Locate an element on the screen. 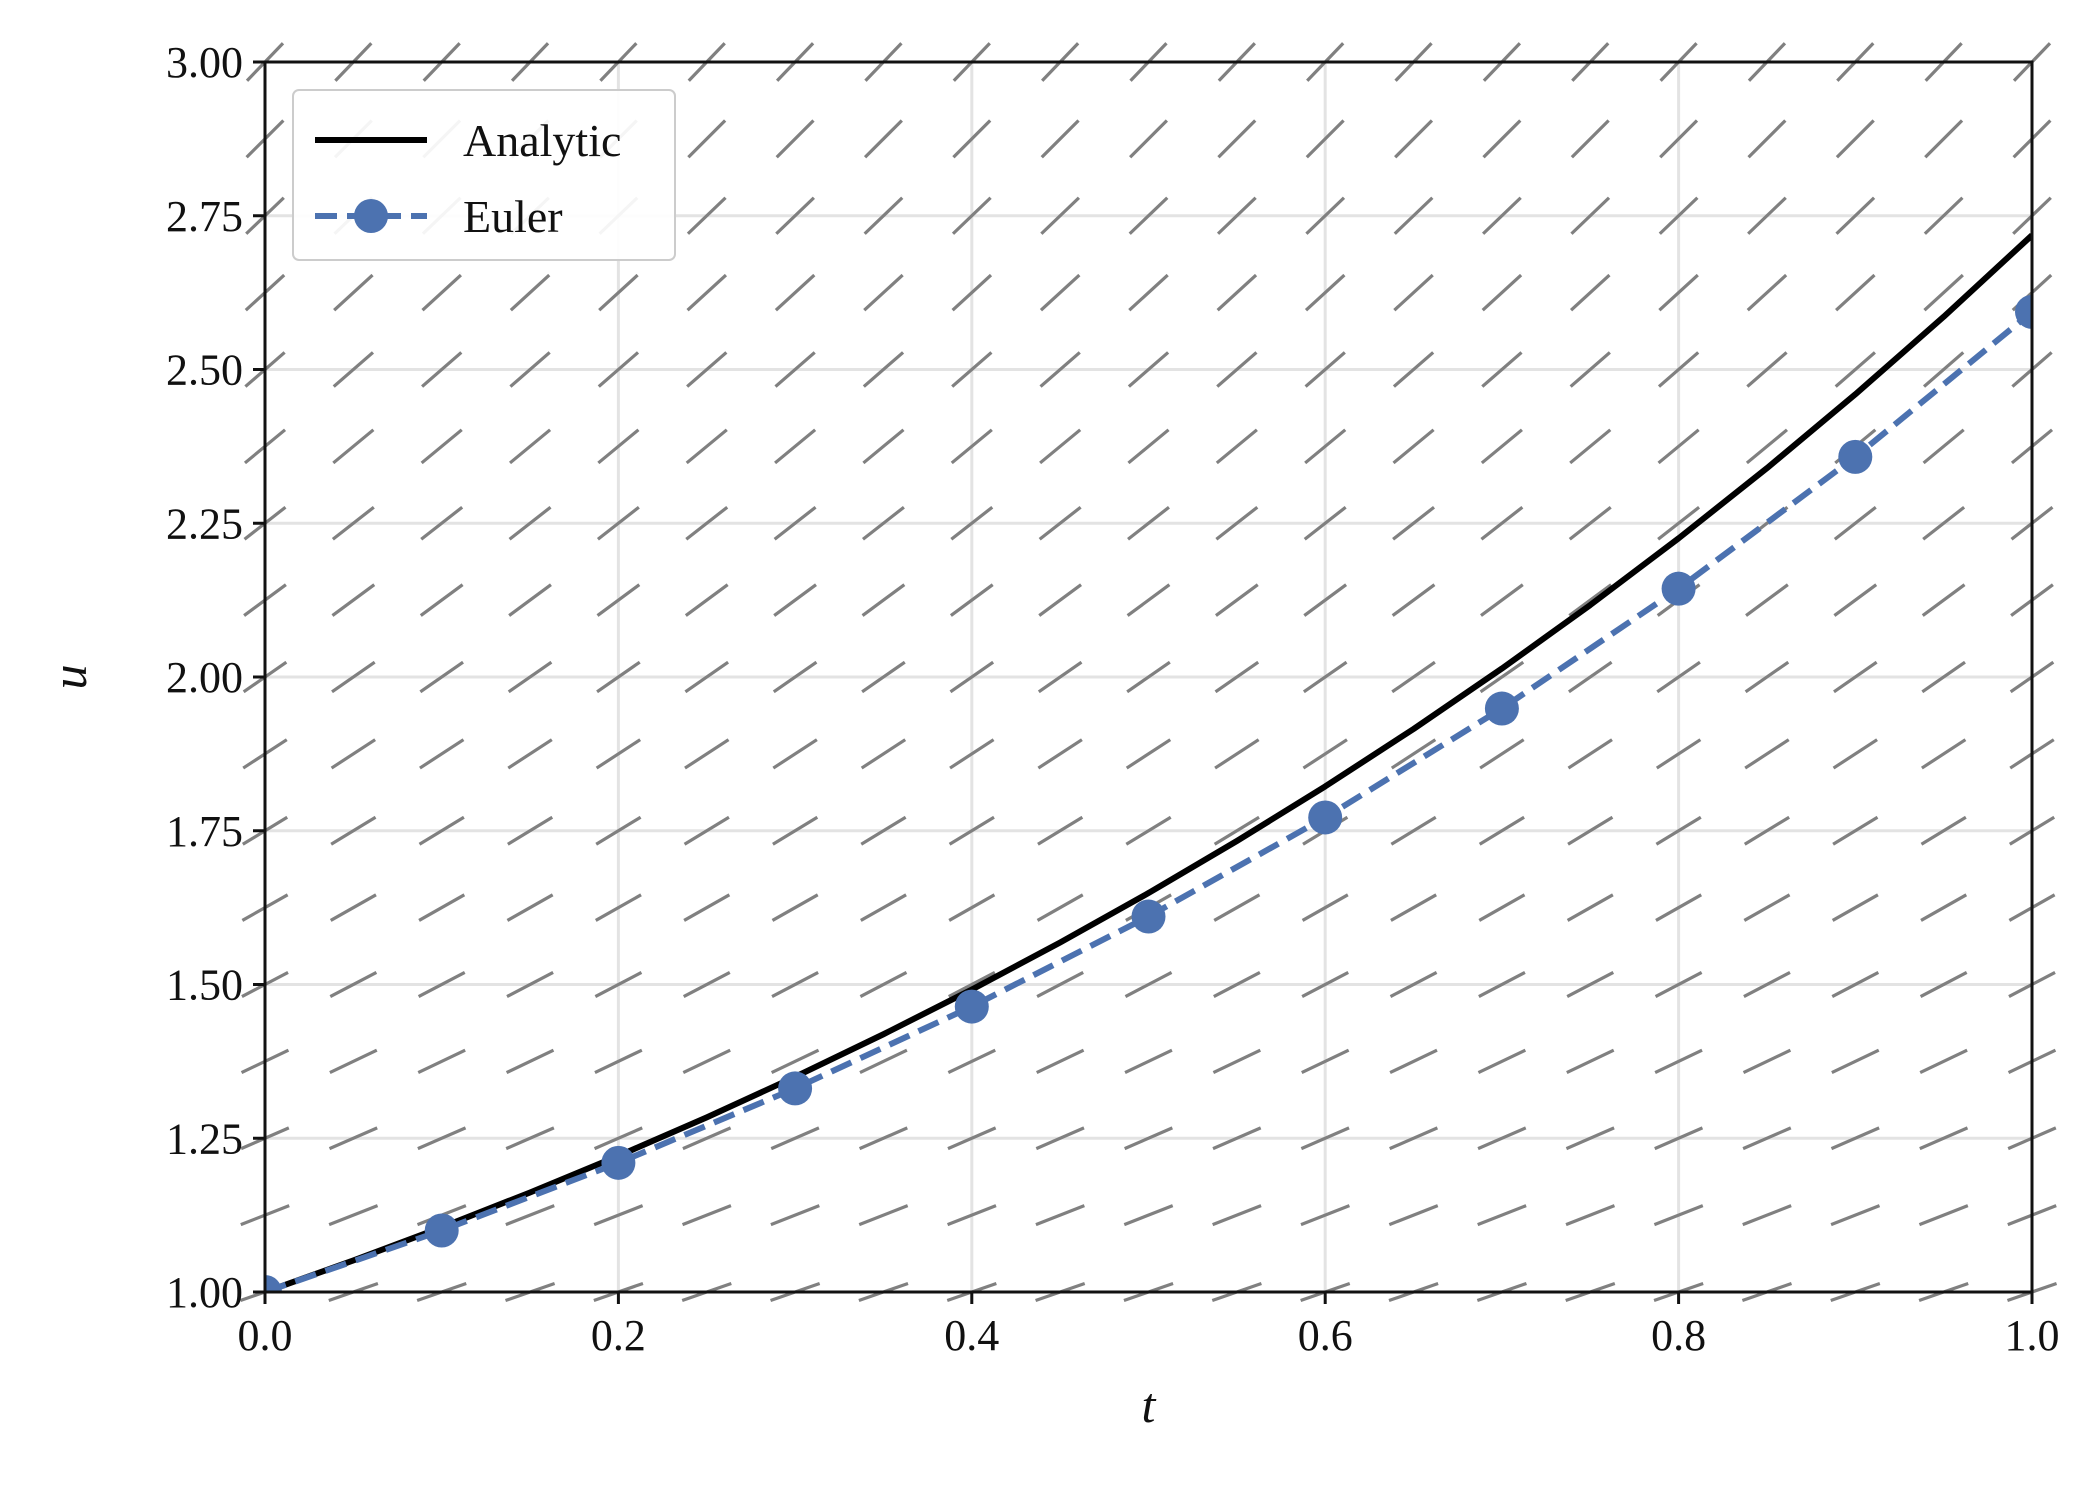 This screenshot has width=2100, height=1500. y-axis-label: u is located at coordinates (69, 677).